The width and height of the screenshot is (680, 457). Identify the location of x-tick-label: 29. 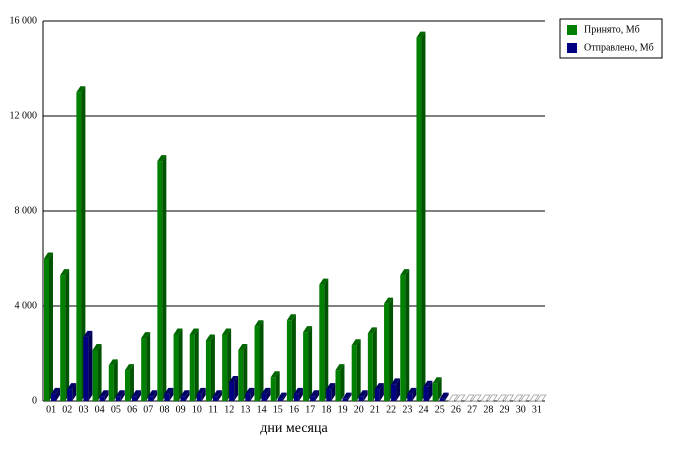
(505, 409).